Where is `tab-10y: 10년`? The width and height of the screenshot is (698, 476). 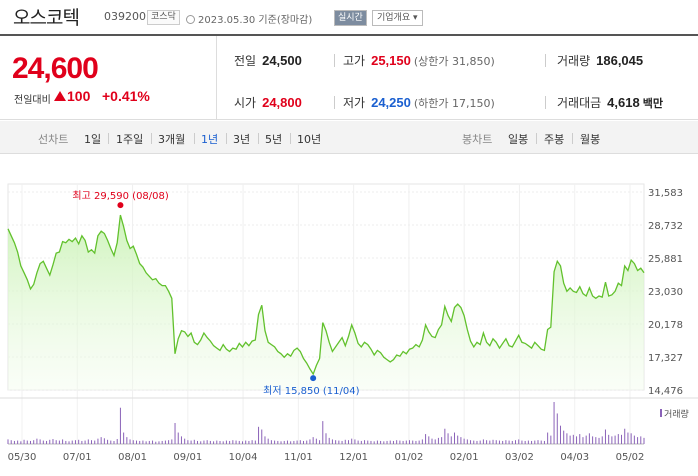 tab-10y: 10년 is located at coordinates (309, 139).